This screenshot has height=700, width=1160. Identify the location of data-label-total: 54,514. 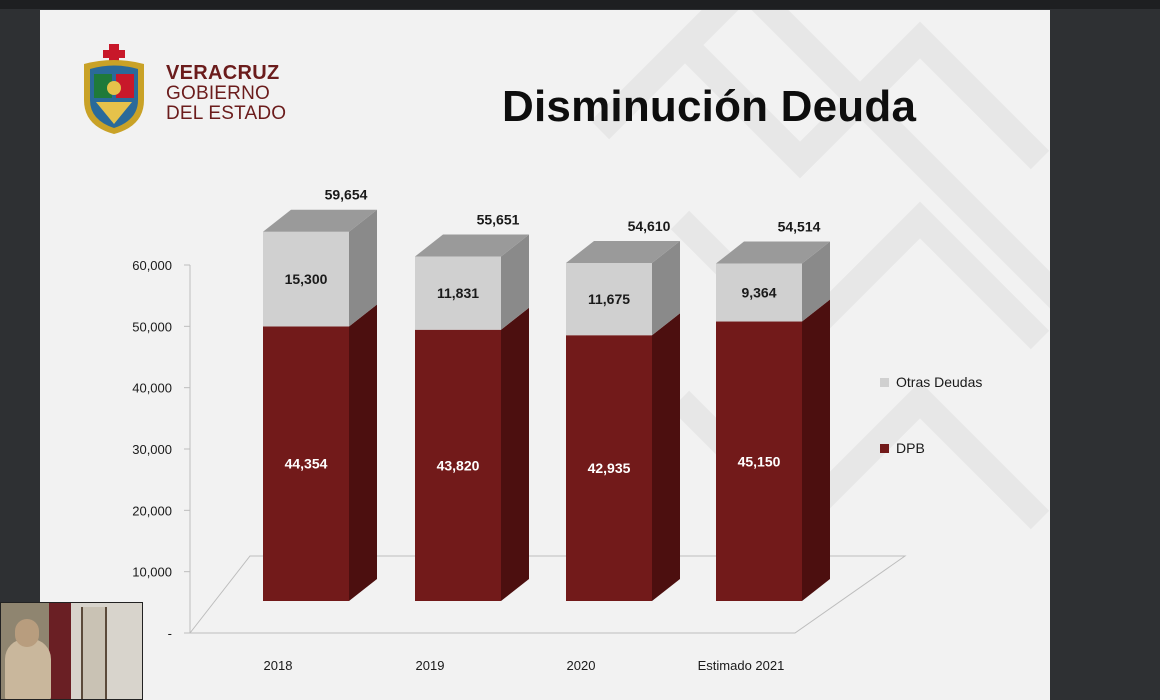
(799, 227).